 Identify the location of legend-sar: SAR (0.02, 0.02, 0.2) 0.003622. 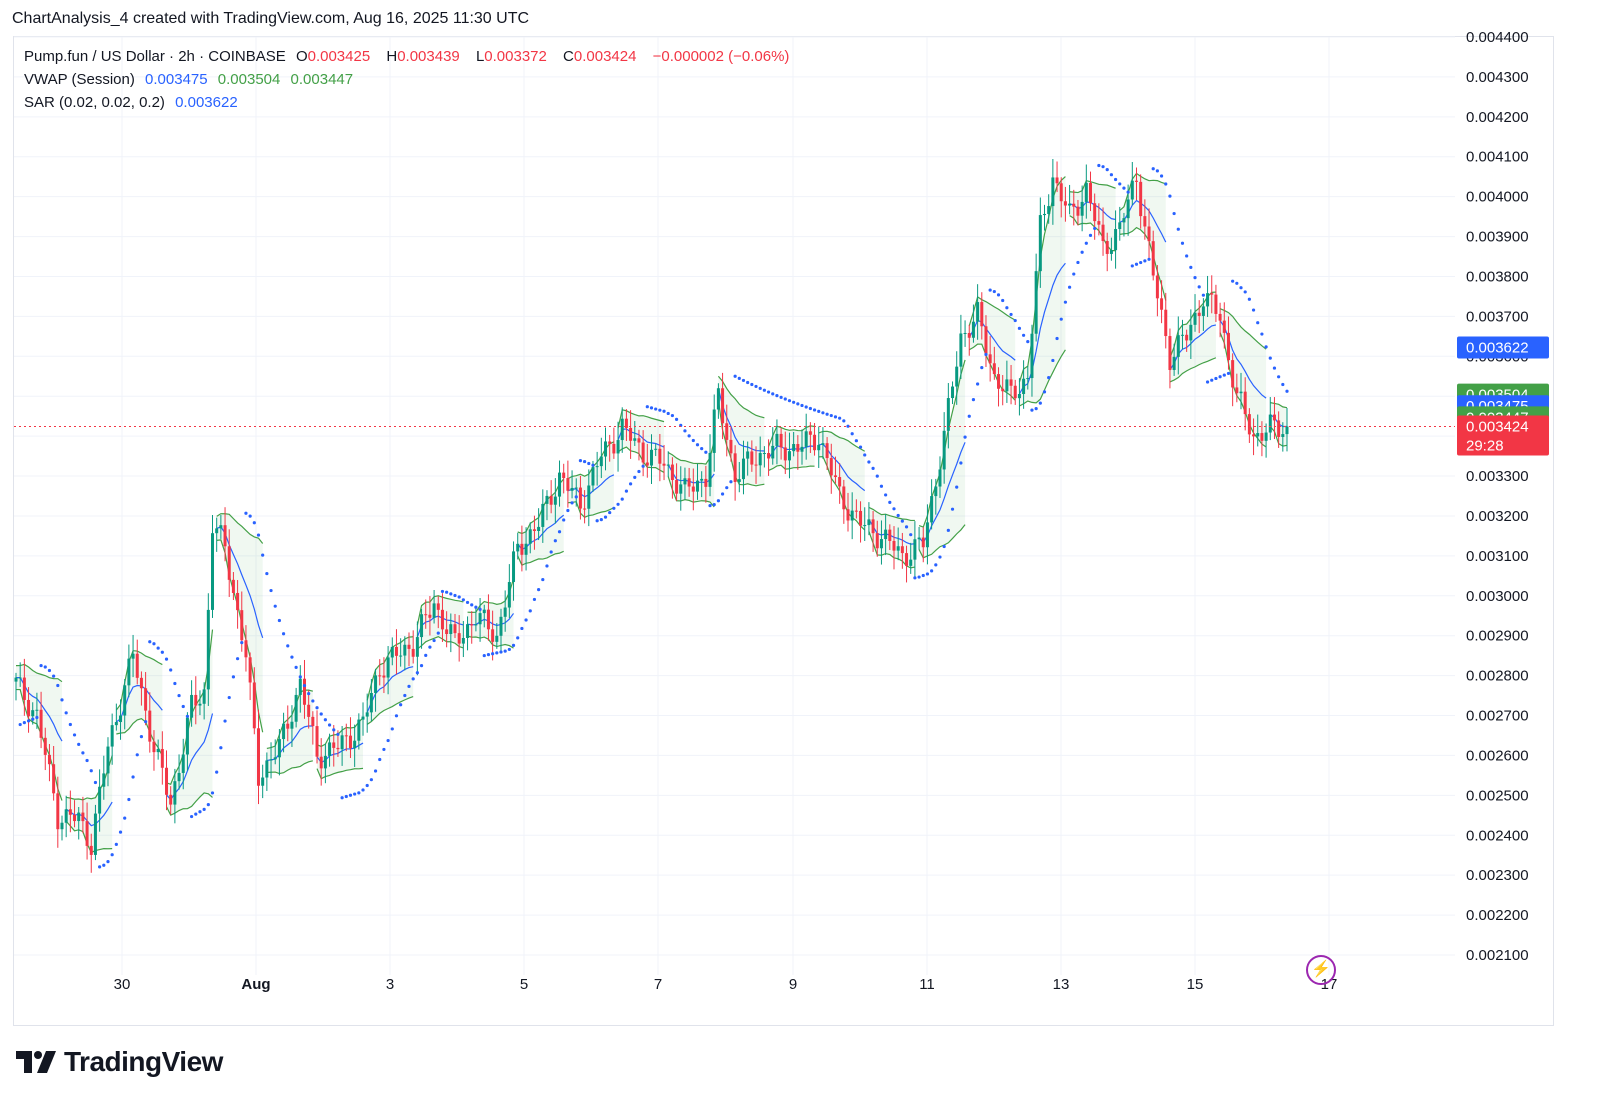
(134, 102).